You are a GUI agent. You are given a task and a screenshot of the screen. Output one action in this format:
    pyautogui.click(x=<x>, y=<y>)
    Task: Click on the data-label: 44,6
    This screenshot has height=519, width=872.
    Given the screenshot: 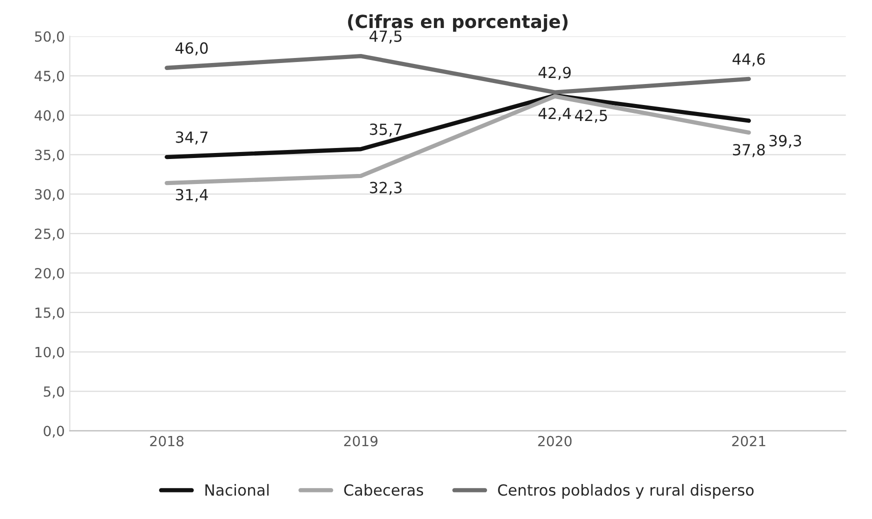 What is the action you would take?
    pyautogui.click(x=748, y=59)
    